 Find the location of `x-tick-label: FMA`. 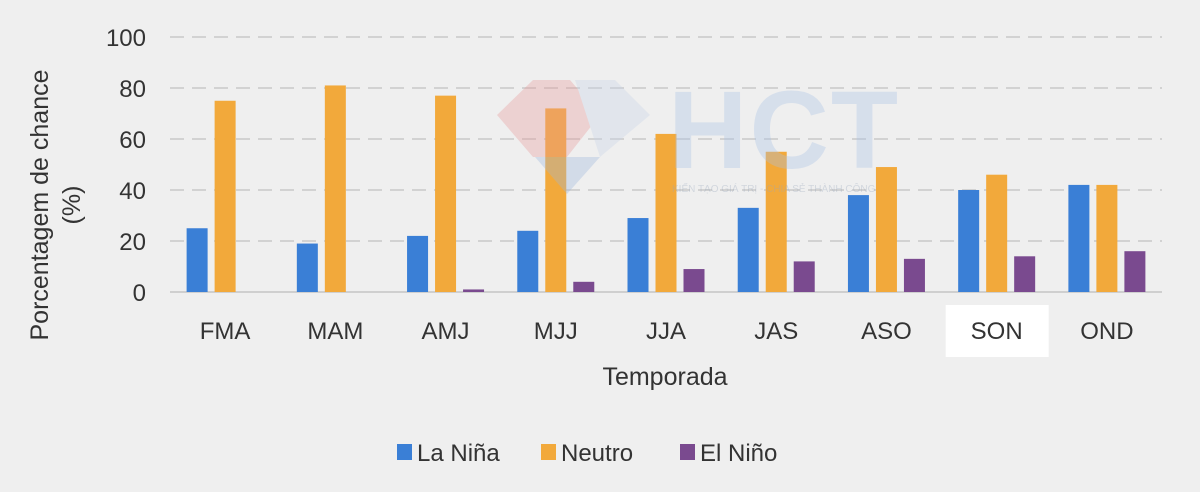

x-tick-label: FMA is located at coordinates (225, 331).